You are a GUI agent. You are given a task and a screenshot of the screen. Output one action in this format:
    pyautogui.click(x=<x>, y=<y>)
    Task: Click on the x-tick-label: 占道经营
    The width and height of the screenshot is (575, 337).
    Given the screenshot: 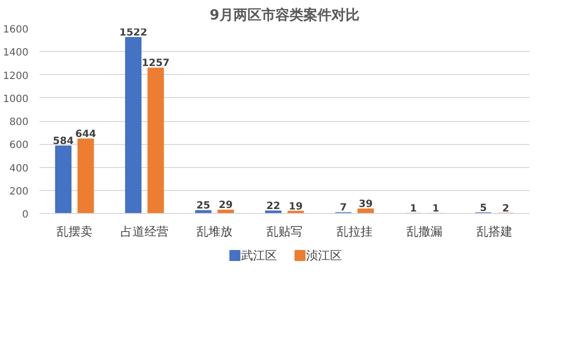 What is the action you would take?
    pyautogui.click(x=144, y=231)
    